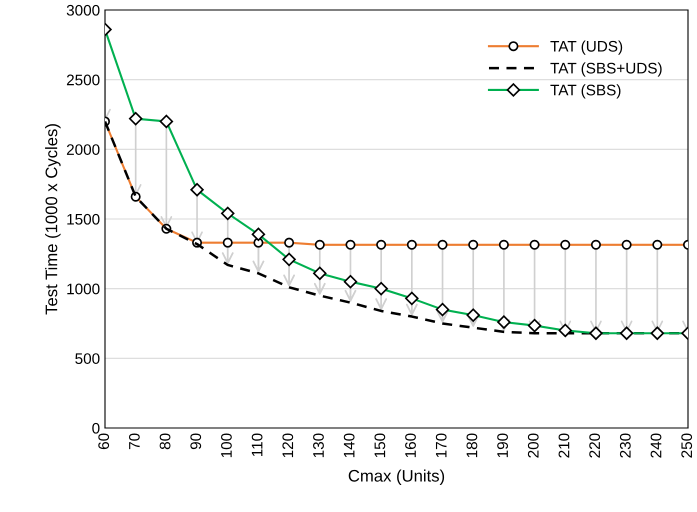 This screenshot has width=697, height=512. Describe the element at coordinates (656, 445) in the screenshot. I see `x-tick-label: 240` at that location.